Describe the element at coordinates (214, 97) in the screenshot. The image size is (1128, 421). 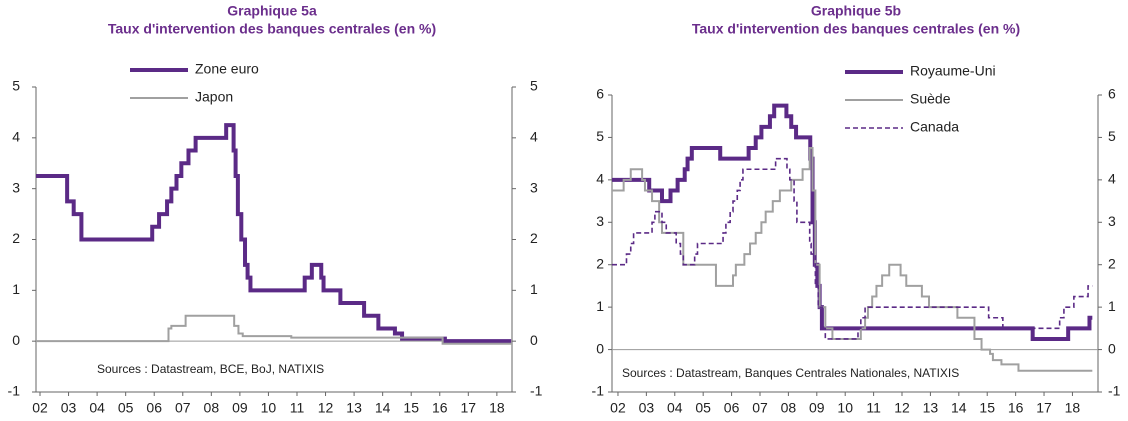
I see `legend-label: Japon` at that location.